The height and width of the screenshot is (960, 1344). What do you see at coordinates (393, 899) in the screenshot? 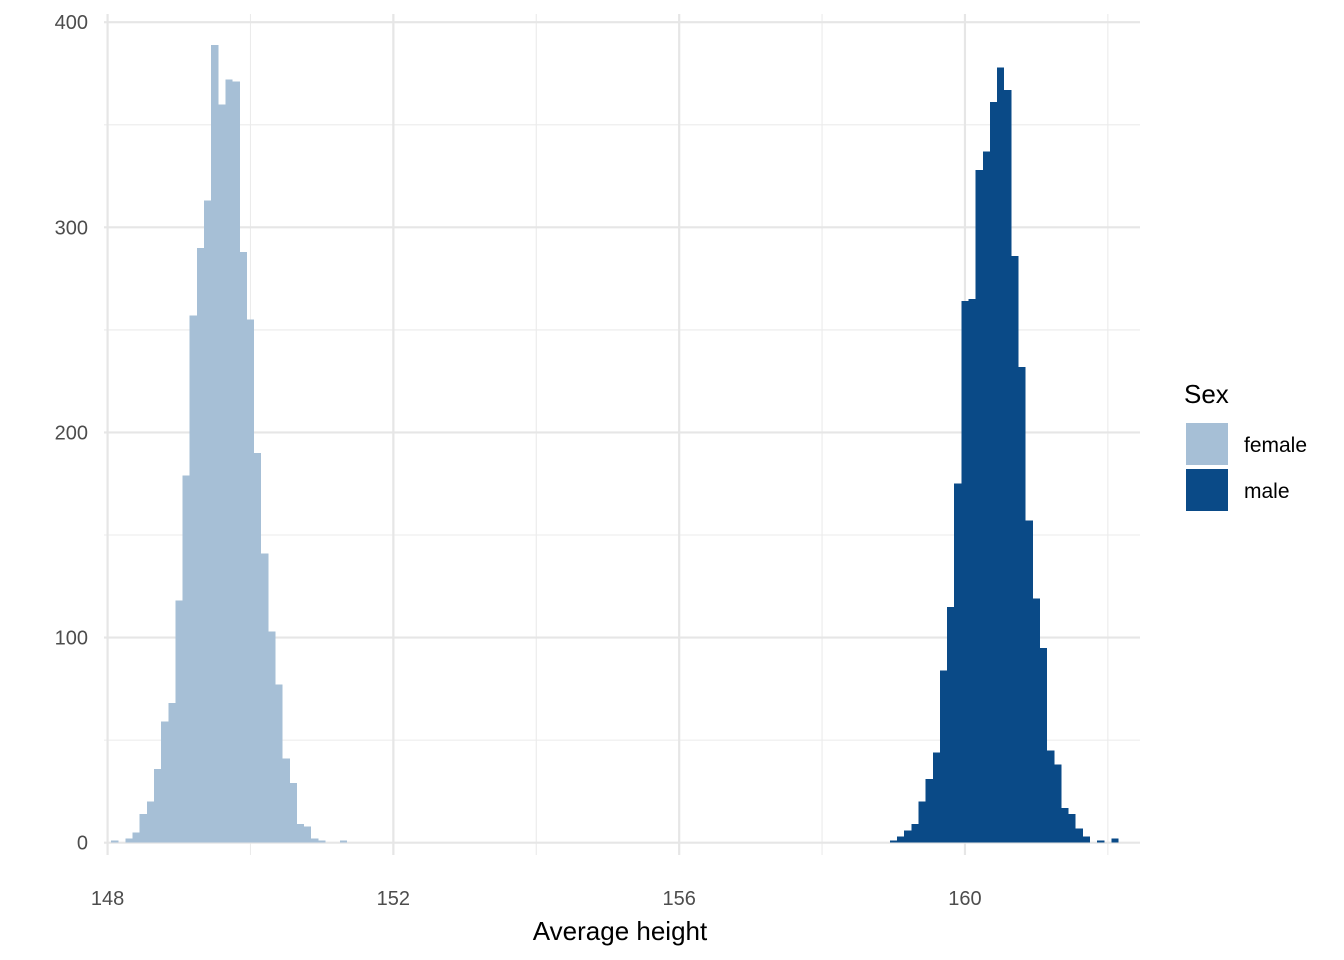
I see `x-tick-label: 152` at bounding box center [393, 899].